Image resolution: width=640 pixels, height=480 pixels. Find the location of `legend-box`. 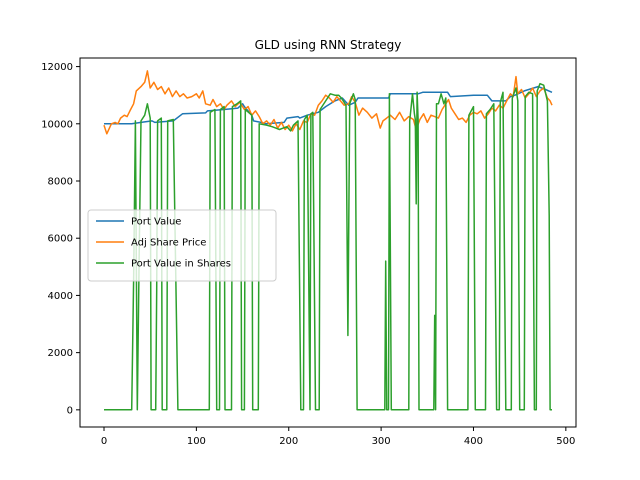

legend-box is located at coordinates (182, 245).